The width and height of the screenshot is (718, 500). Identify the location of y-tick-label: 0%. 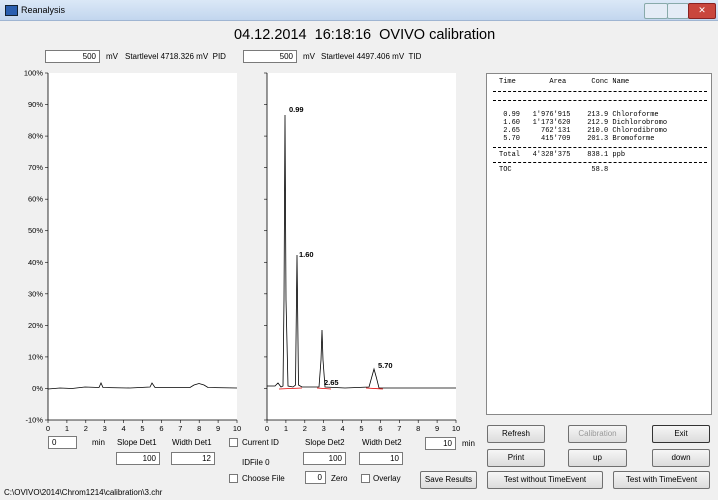
(37, 388).